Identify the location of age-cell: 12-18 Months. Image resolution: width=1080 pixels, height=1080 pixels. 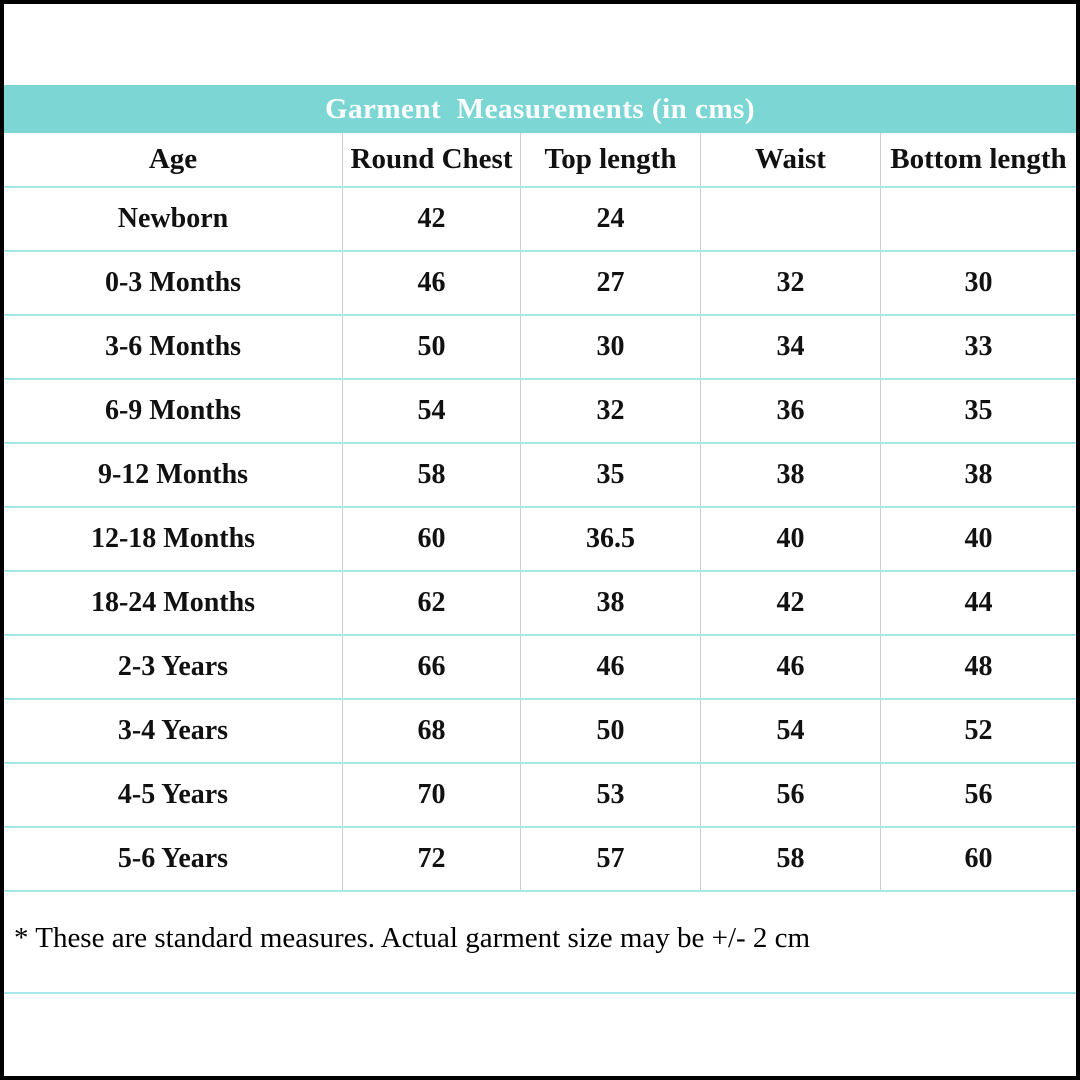
(173, 538).